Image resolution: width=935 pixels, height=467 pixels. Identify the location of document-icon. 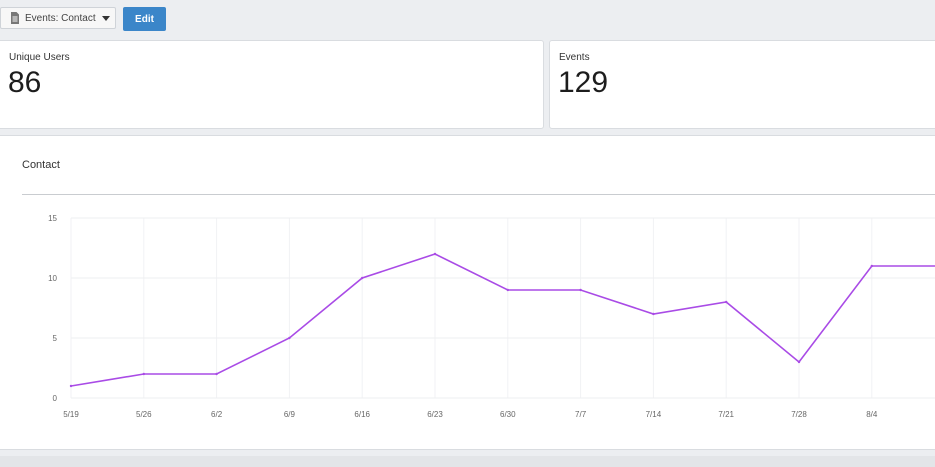
(15, 18).